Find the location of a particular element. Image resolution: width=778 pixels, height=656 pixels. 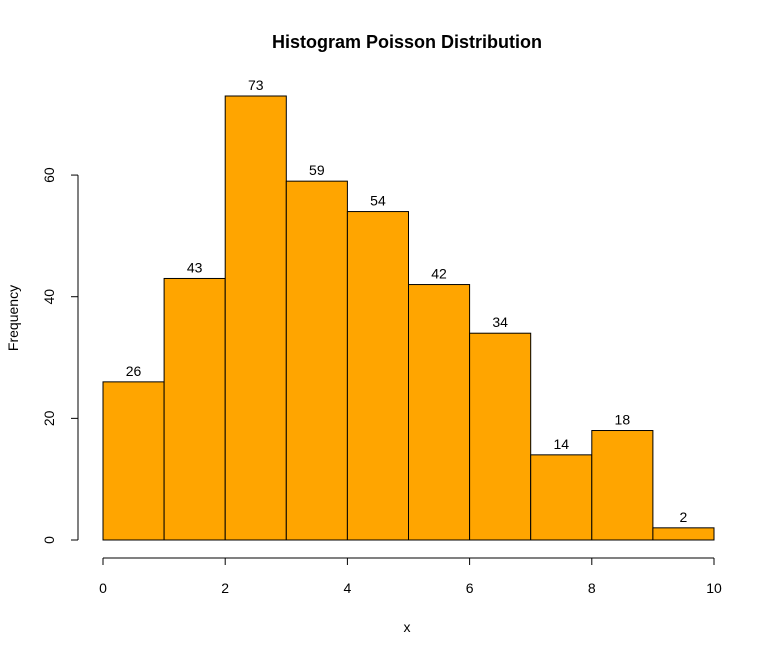

y-tick-label: 60 is located at coordinates (49, 175).